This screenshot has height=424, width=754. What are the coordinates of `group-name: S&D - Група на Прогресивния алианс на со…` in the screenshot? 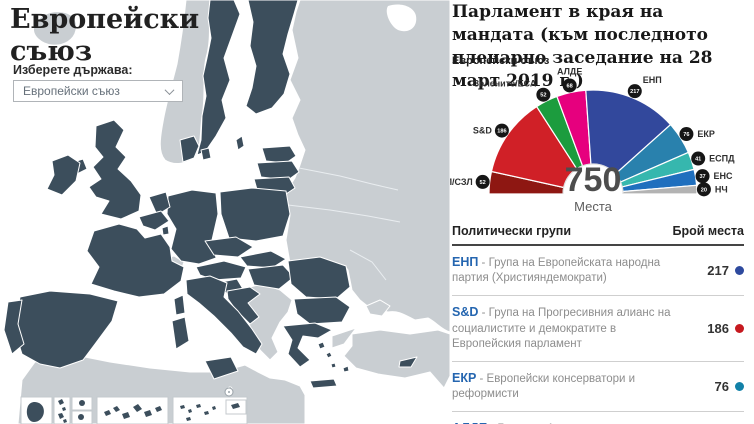 It's located at (561, 327).